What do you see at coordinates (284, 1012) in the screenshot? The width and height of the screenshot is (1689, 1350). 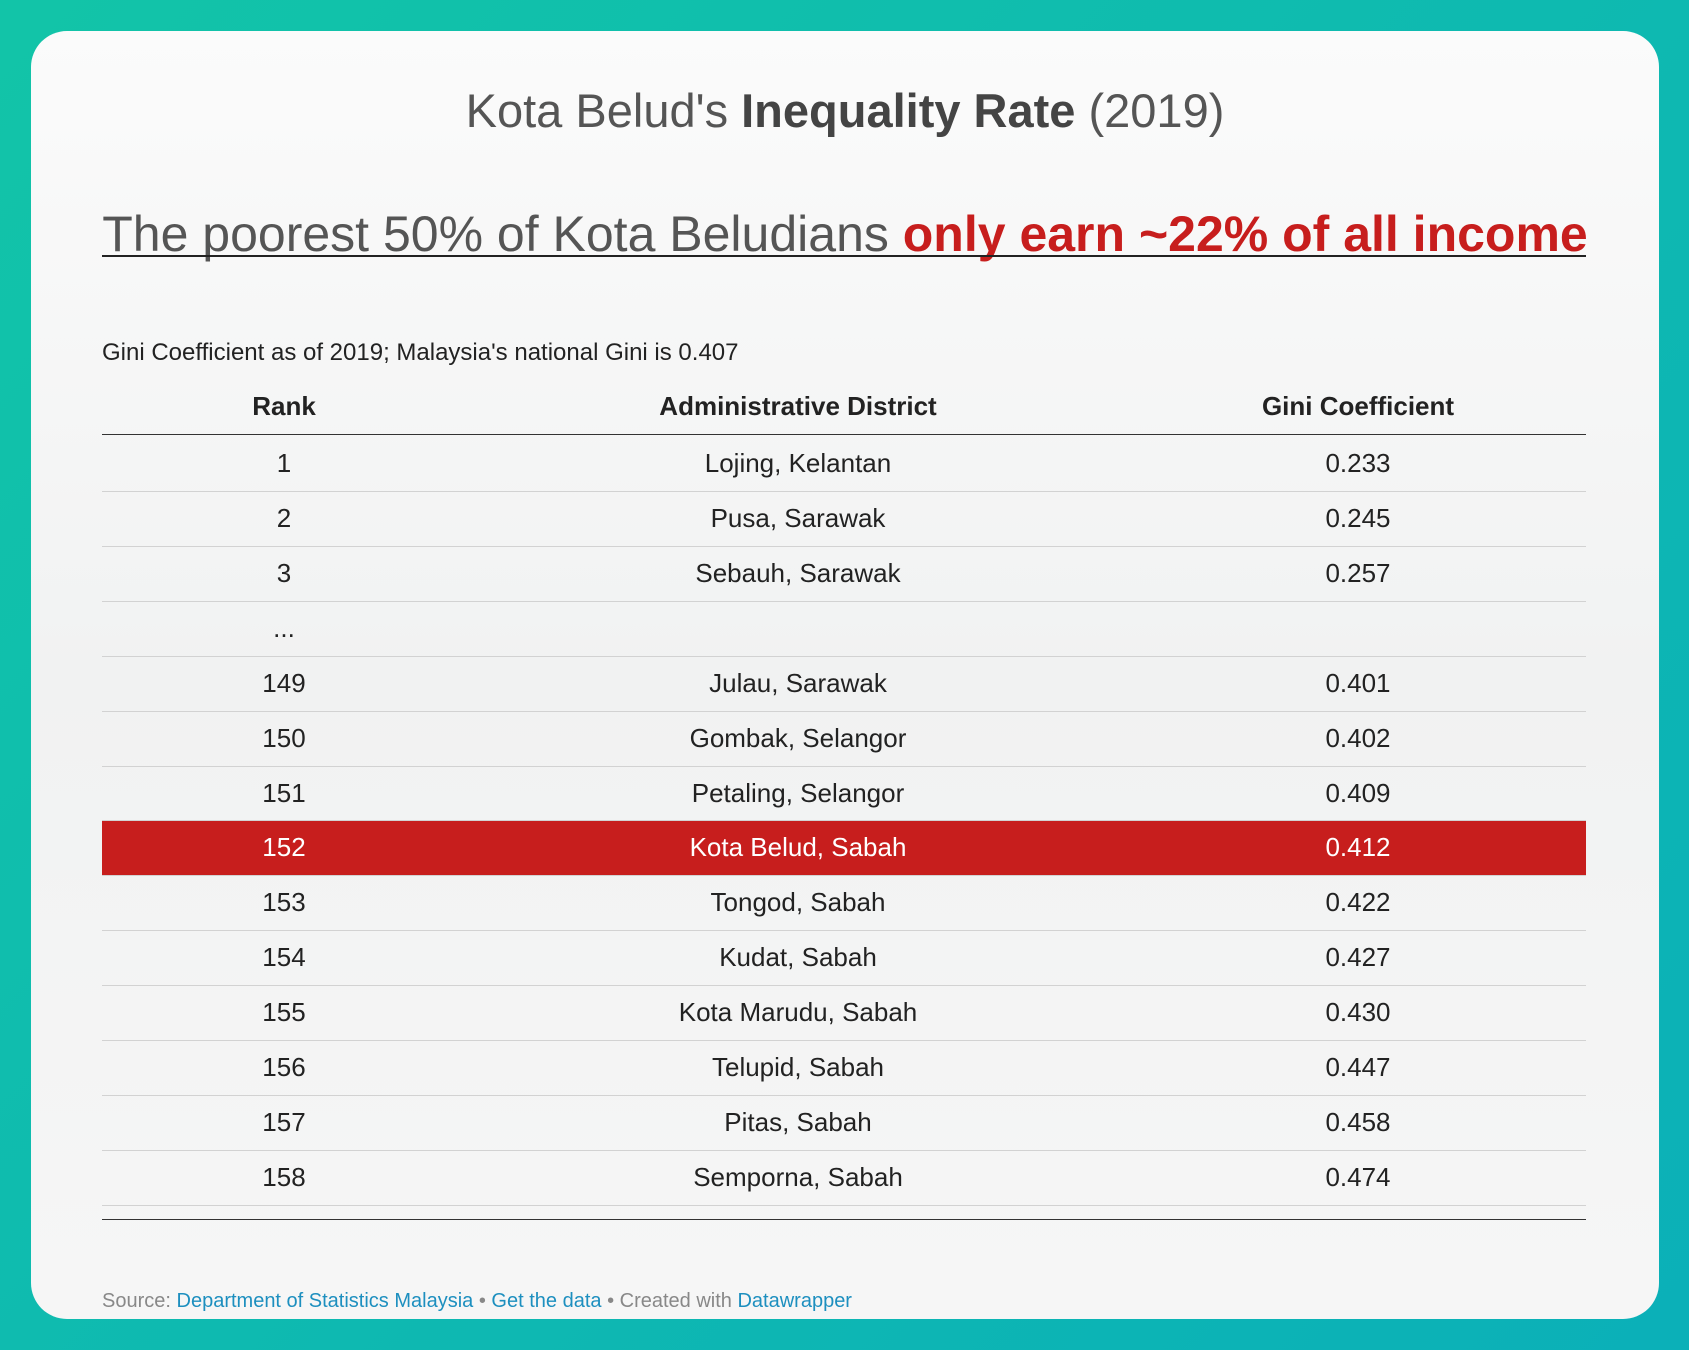 I see `table-cell: 155` at bounding box center [284, 1012].